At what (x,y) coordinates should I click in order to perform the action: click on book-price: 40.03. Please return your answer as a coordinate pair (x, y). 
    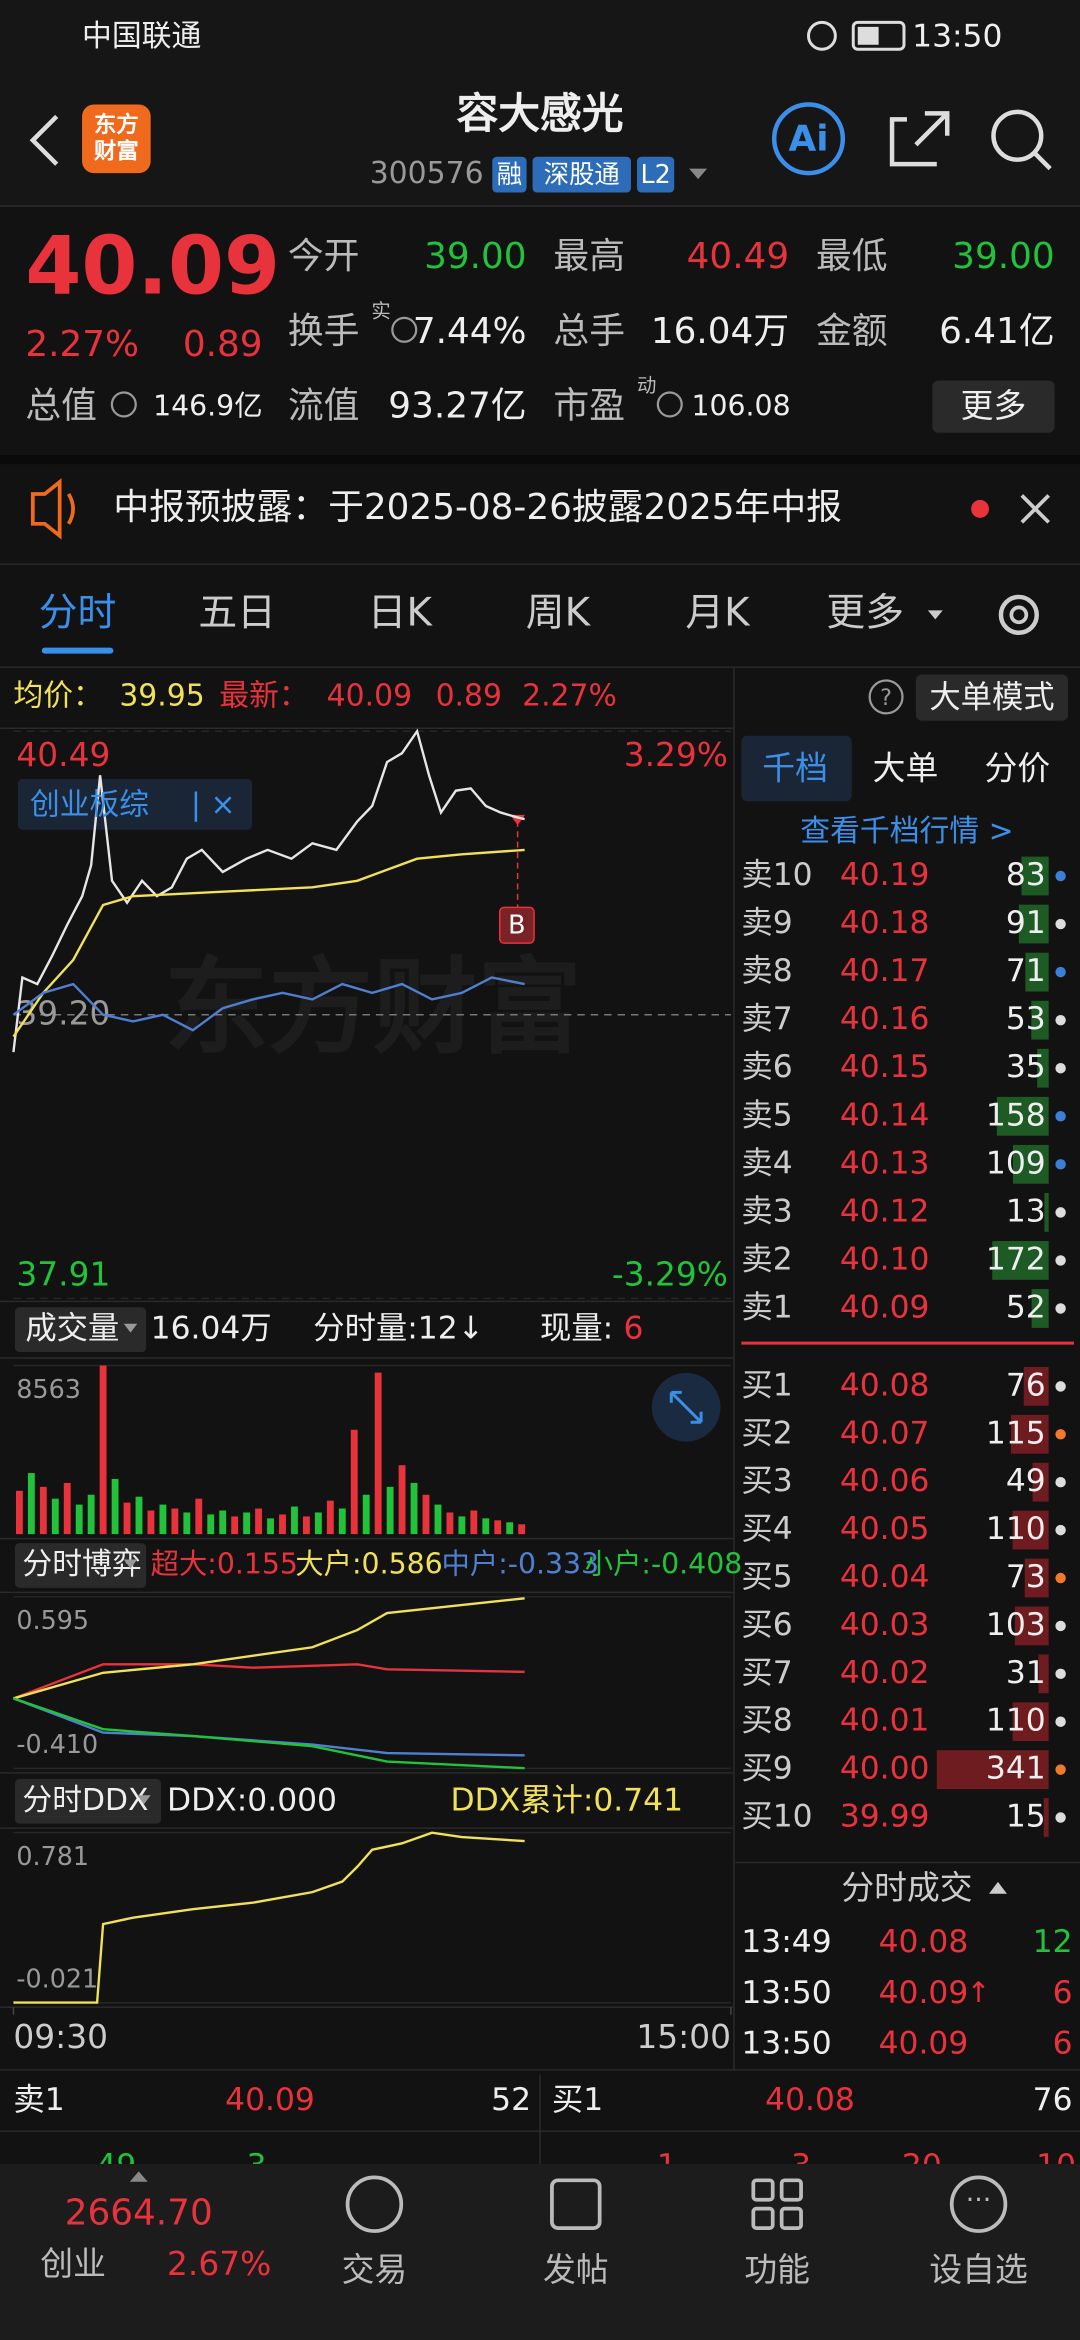
    Looking at the image, I should click on (885, 1625).